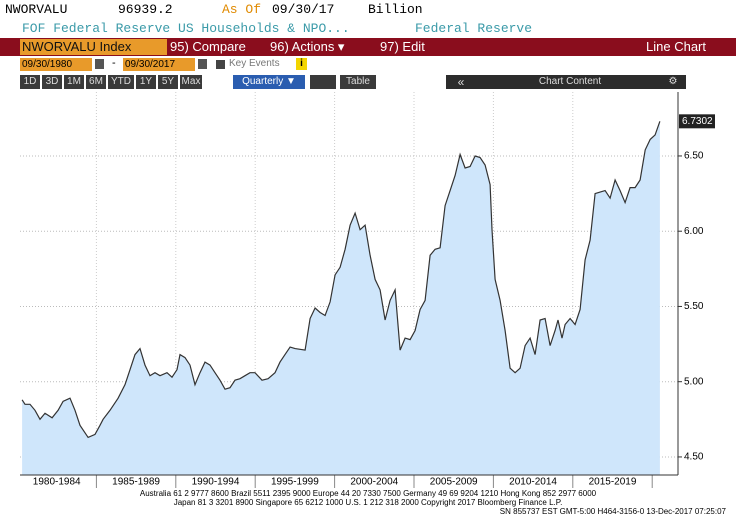  What do you see at coordinates (74, 82) in the screenshot?
I see `range-button: 1M` at bounding box center [74, 82].